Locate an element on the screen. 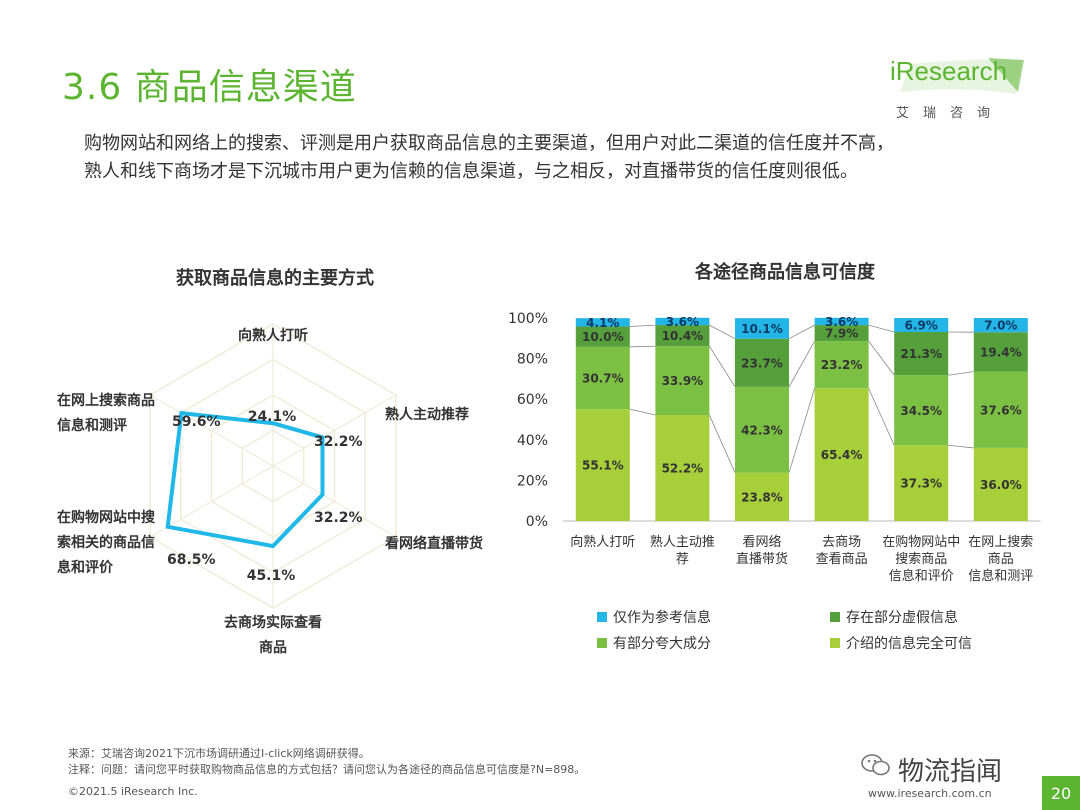  legend-label: 有部分夸大成分 is located at coordinates (662, 644).